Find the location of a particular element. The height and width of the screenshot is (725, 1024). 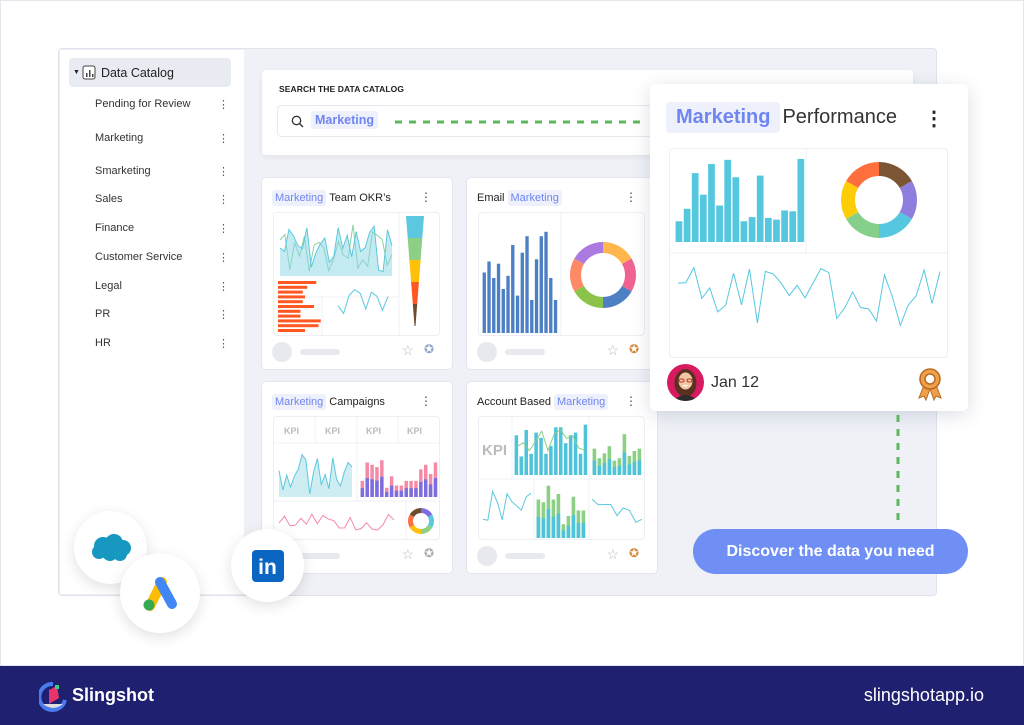

sidebar-item: Legal is located at coordinates (108, 286).